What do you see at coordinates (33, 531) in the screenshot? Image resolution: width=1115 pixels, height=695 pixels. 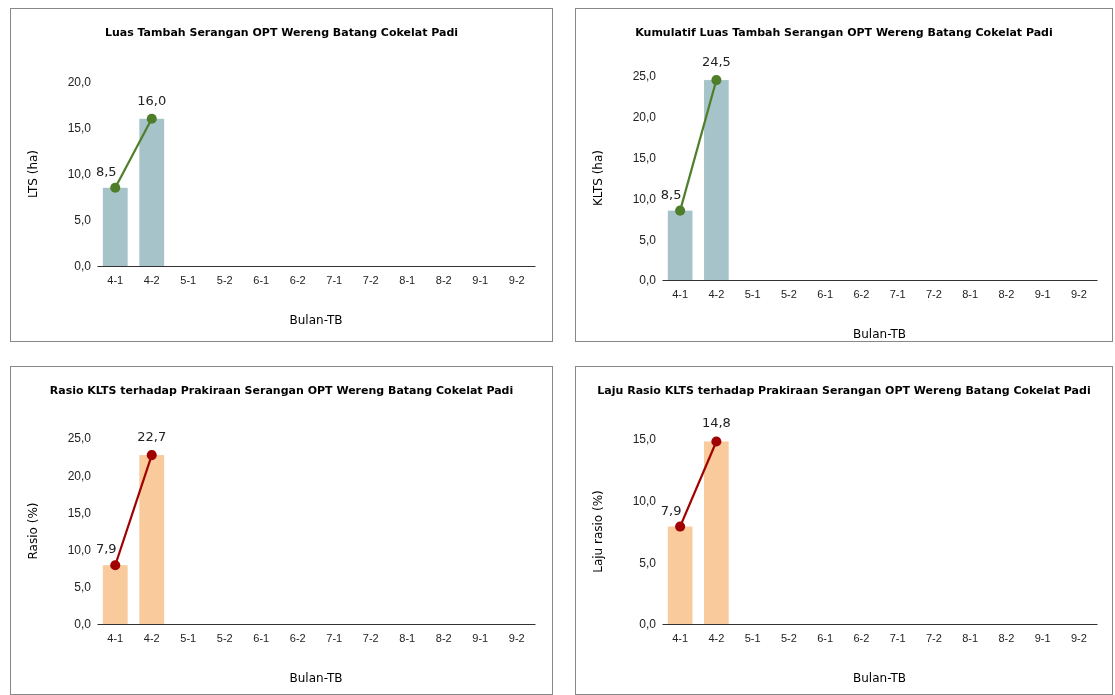 I see `y-axis-title: Rasio (%)` at bounding box center [33, 531].